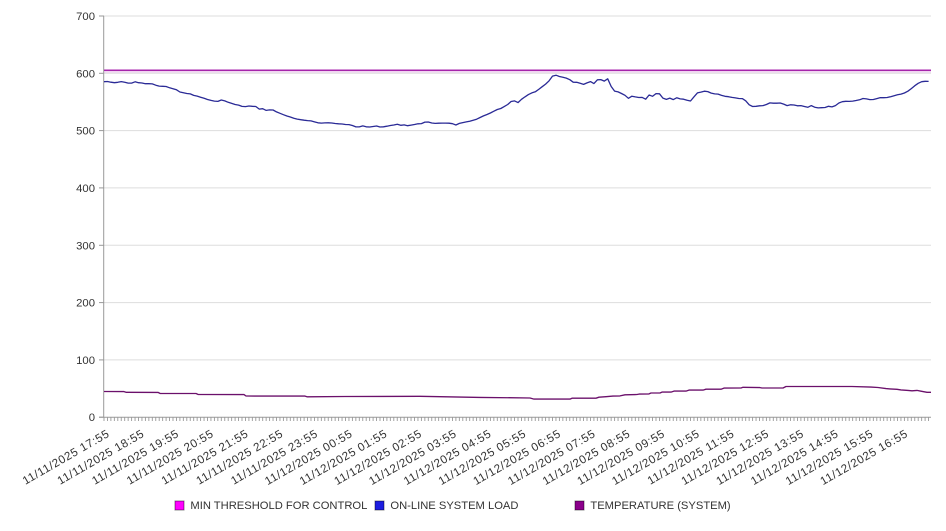 Image resolution: width=946 pixels, height=531 pixels. I want to click on svg-text: ON-LINE SYSTEM LOAD, so click(454, 506).